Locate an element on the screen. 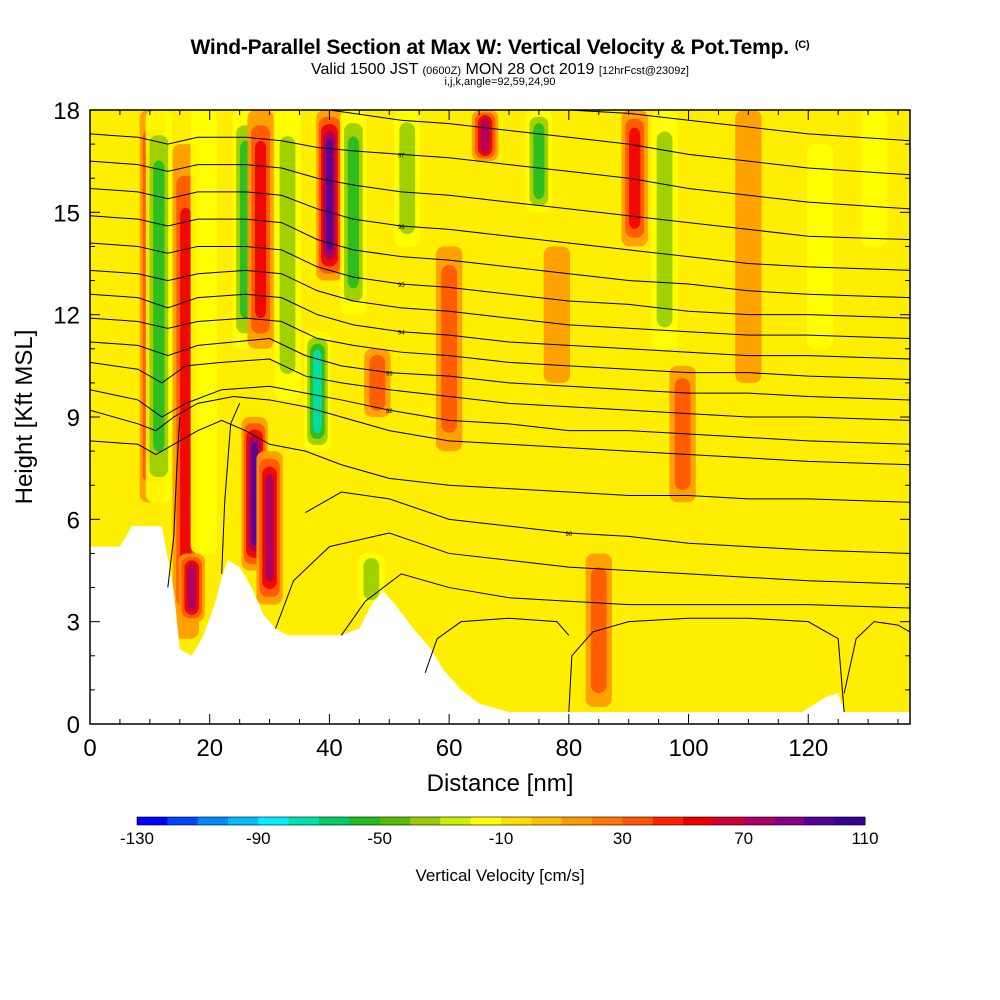  colorbar-label: Vertical Velocity [cm/s] is located at coordinates (499, 875).